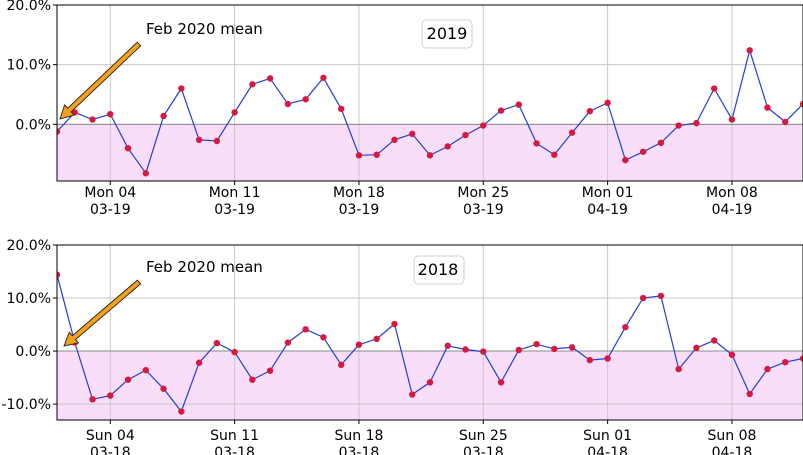 This screenshot has height=455, width=803. Describe the element at coordinates (358, 436) in the screenshot. I see `x-tick-label-day: Sun 18` at that location.